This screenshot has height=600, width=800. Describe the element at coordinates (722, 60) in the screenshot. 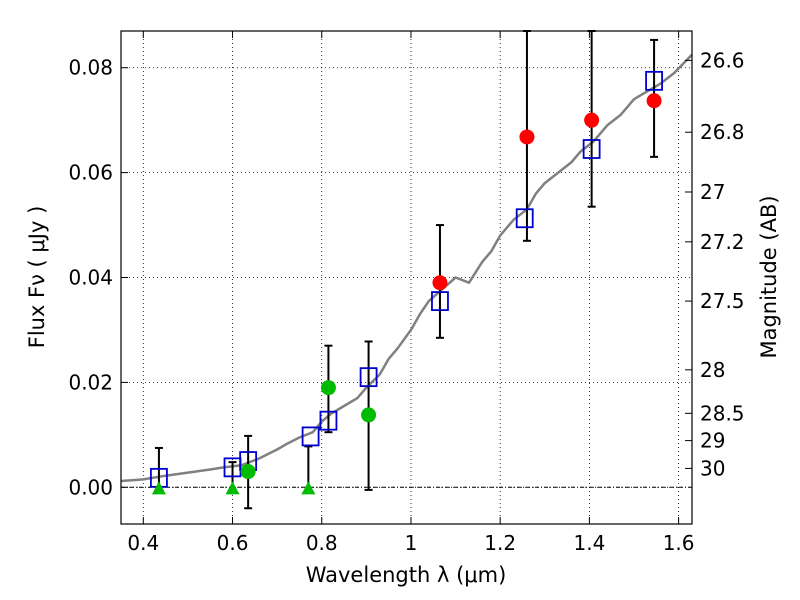

I see `magnitude-tick-label: 26.6` at that location.